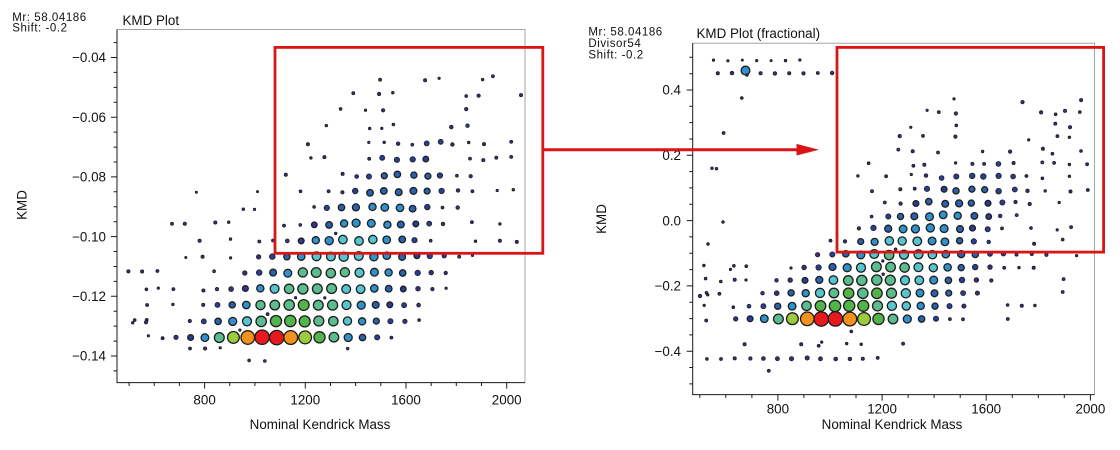 This screenshot has height=450, width=1120. Describe the element at coordinates (89, 117) in the screenshot. I see `svg-text: −0.06` at that location.